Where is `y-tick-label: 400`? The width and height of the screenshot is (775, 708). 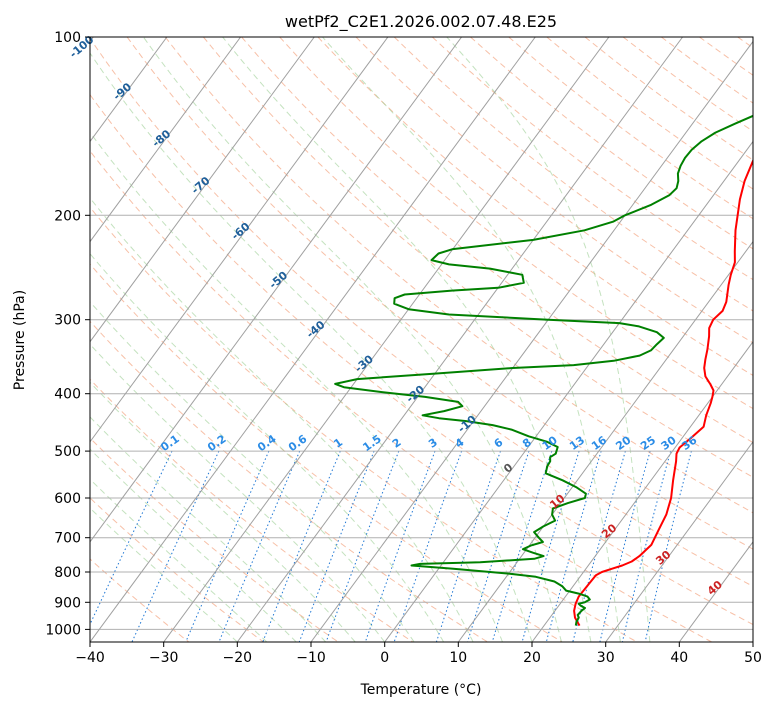 y-tick-label: 400 is located at coordinates (67, 395).